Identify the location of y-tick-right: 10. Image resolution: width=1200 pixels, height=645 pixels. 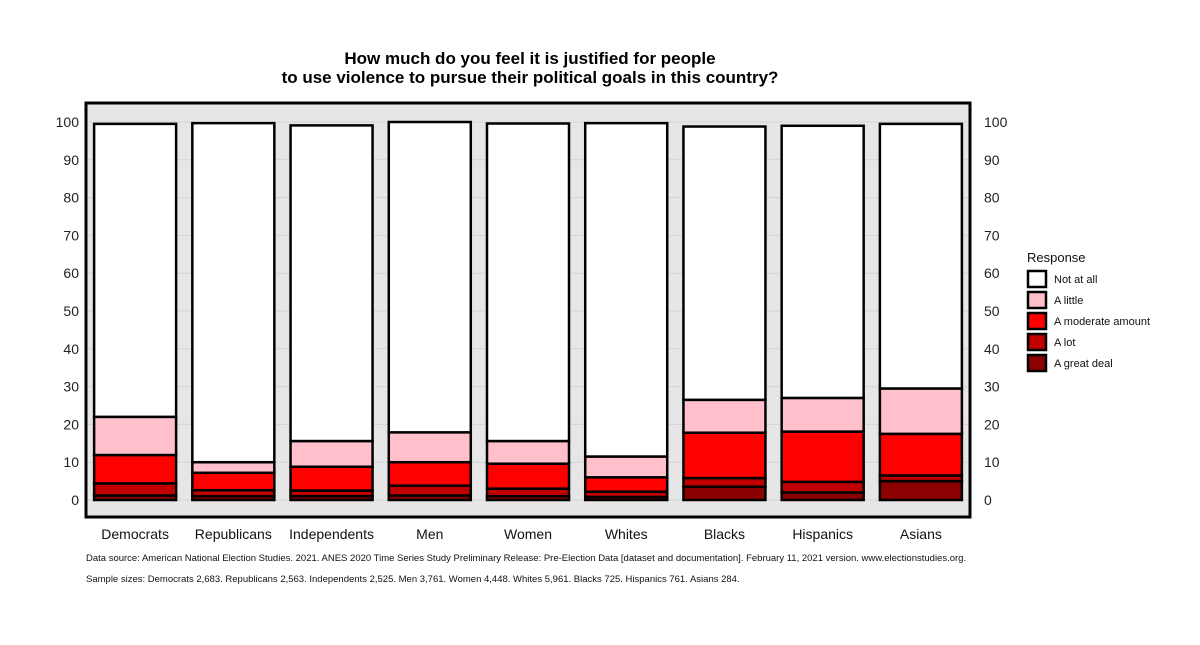
(992, 462).